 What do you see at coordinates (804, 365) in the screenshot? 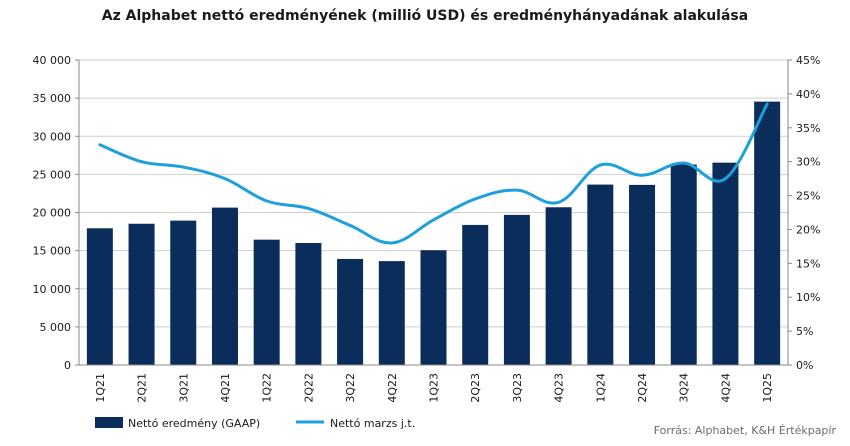
I see `right-tick-label: 0%` at bounding box center [804, 365].